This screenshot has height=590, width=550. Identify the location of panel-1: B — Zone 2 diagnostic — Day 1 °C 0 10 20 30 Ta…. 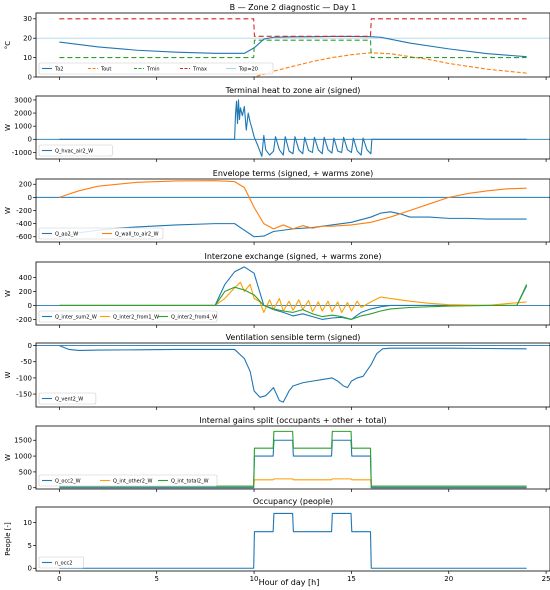
(277, 42).